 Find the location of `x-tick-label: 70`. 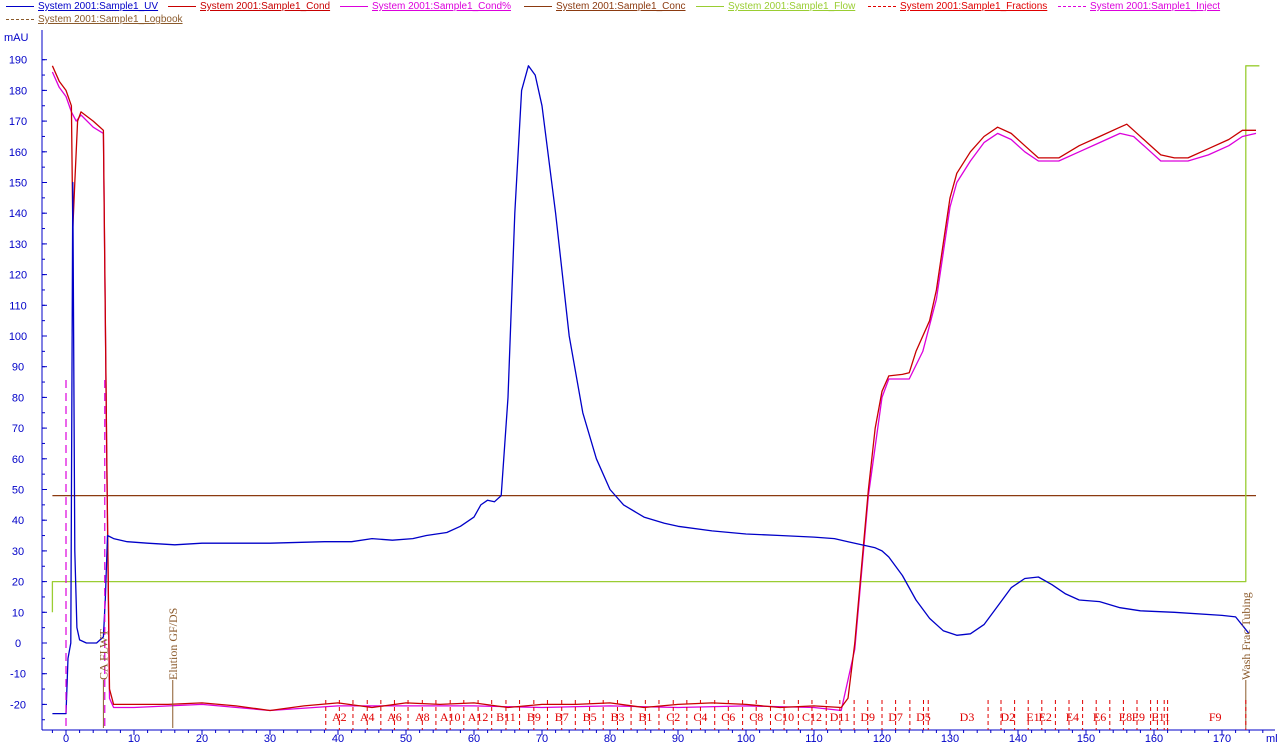

x-tick-label: 70 is located at coordinates (542, 739).